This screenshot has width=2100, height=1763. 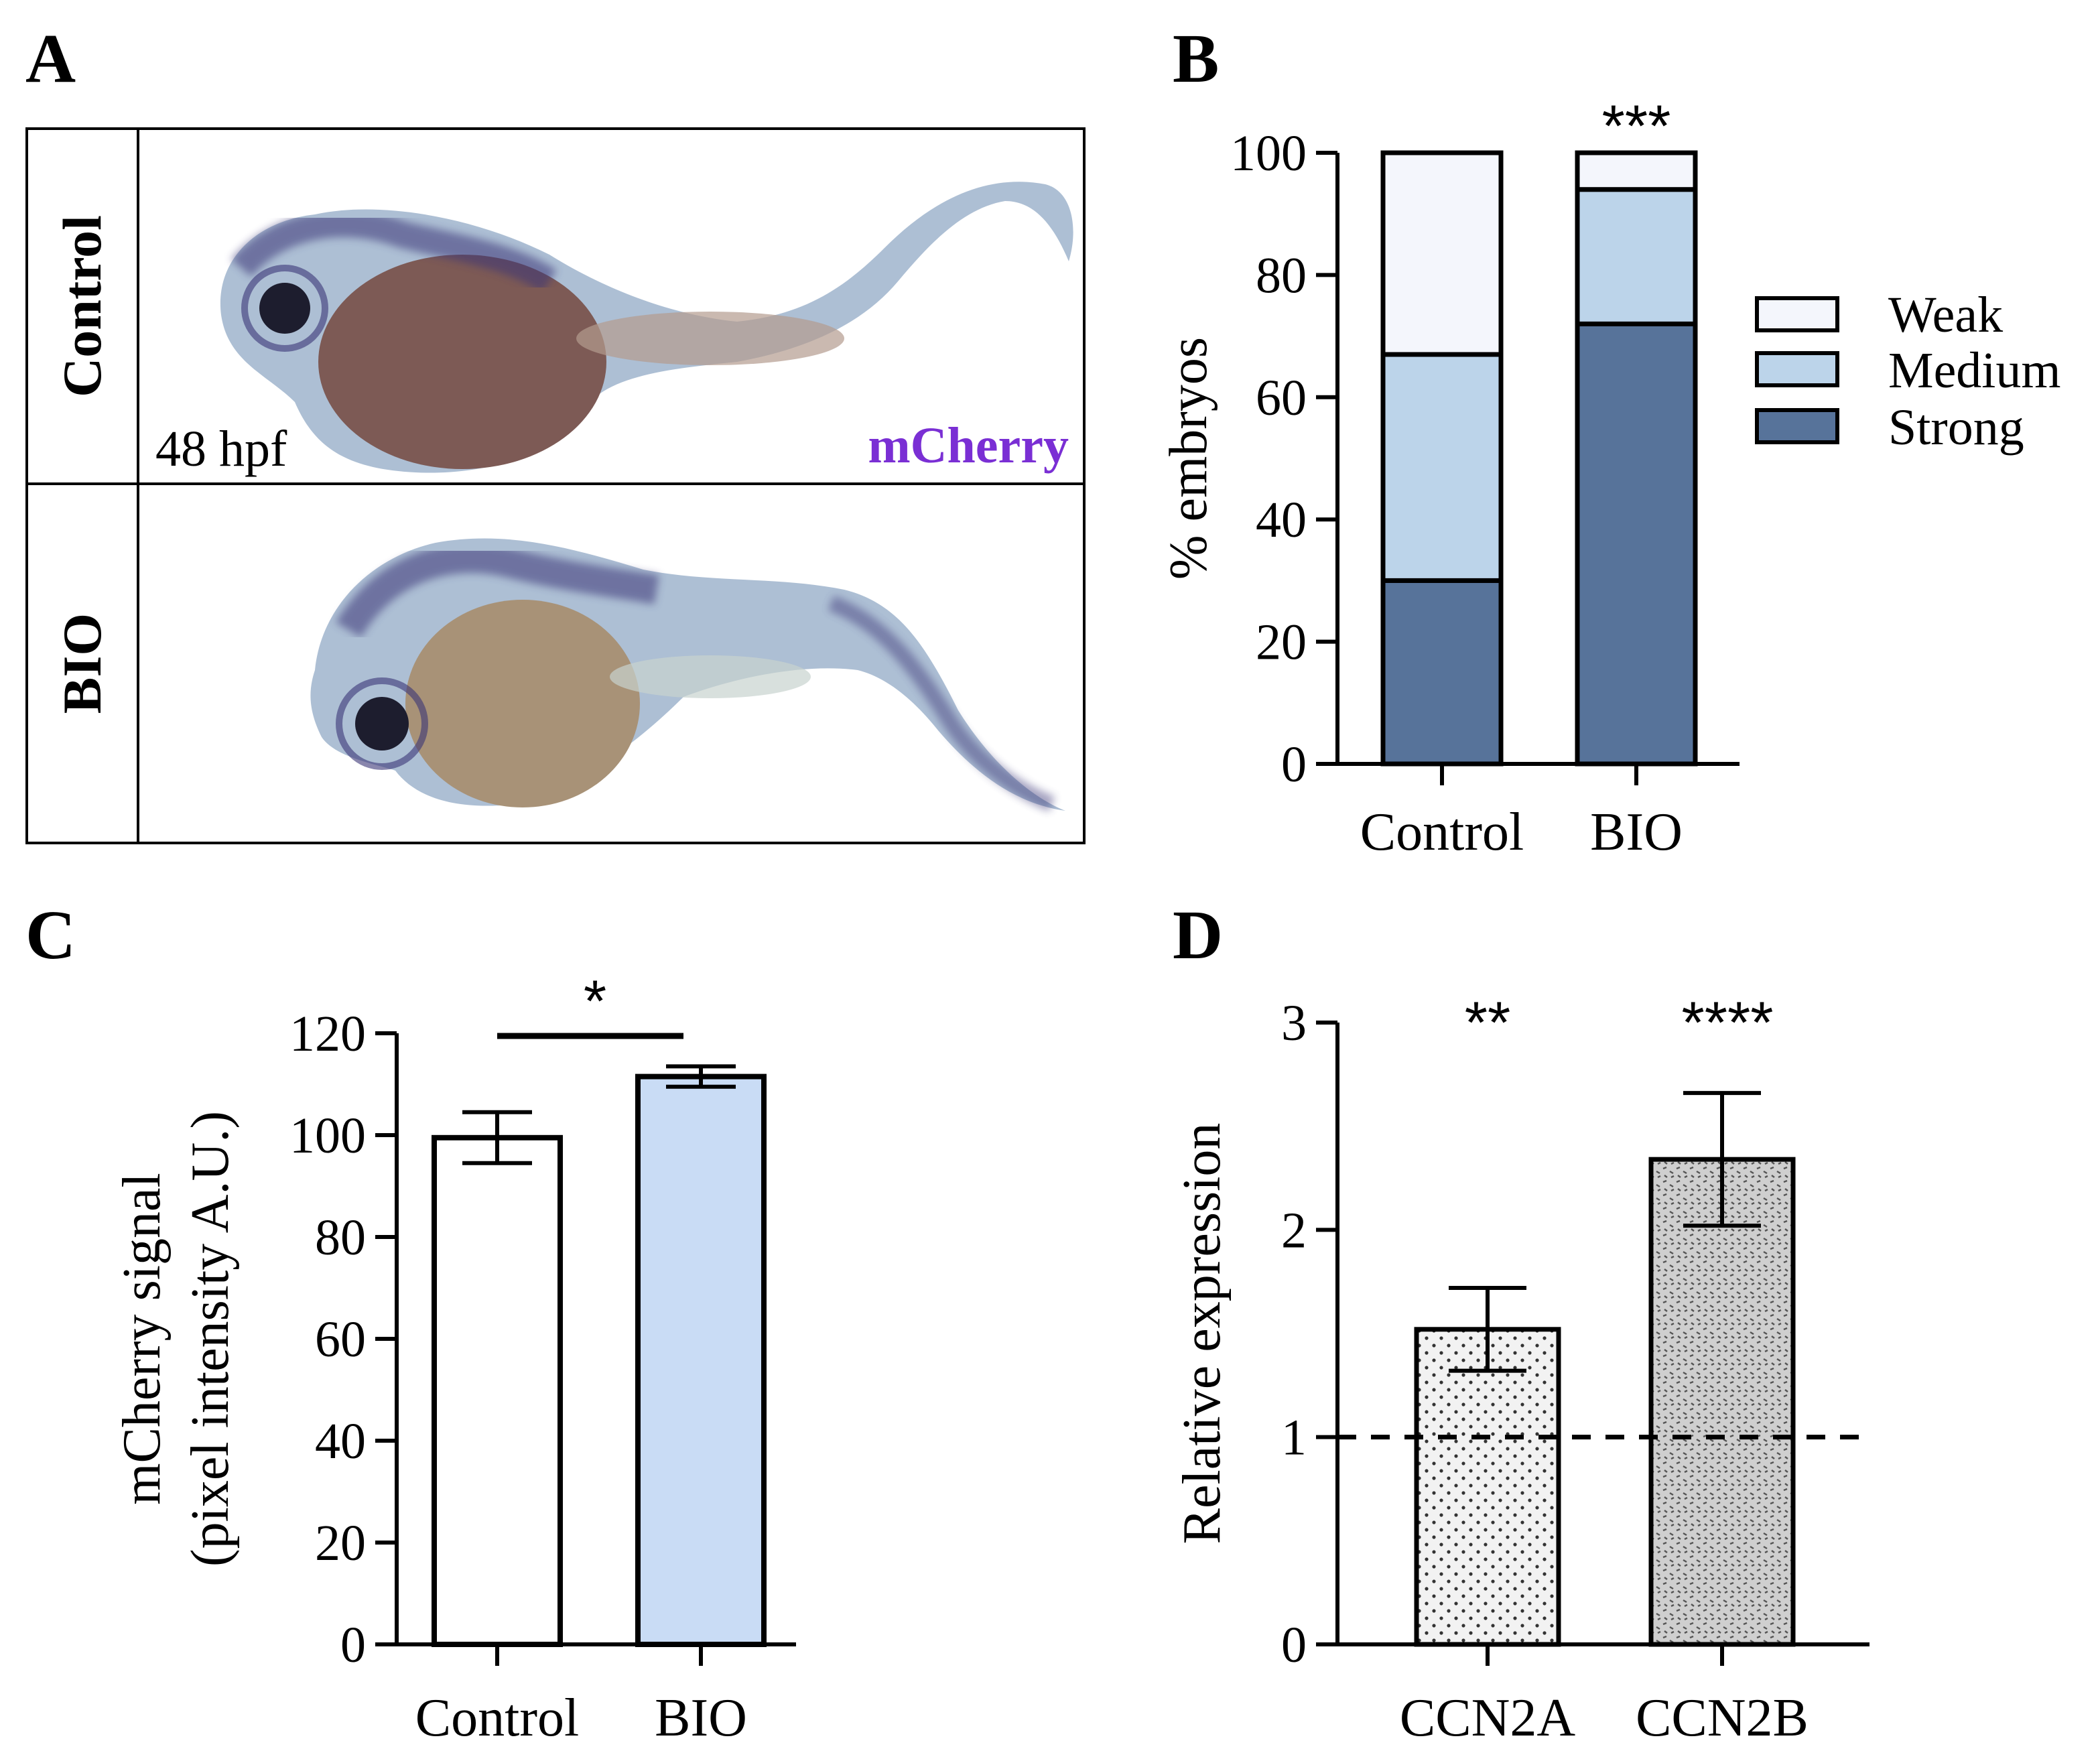 What do you see at coordinates (1636, 544) in the screenshot?
I see `b-bar-bio-strong` at bounding box center [1636, 544].